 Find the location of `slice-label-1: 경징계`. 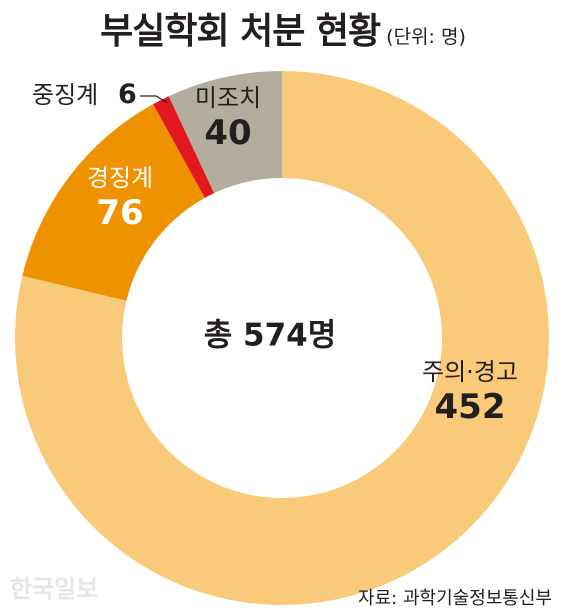

slice-label-1: 경징계 is located at coordinates (120, 178).